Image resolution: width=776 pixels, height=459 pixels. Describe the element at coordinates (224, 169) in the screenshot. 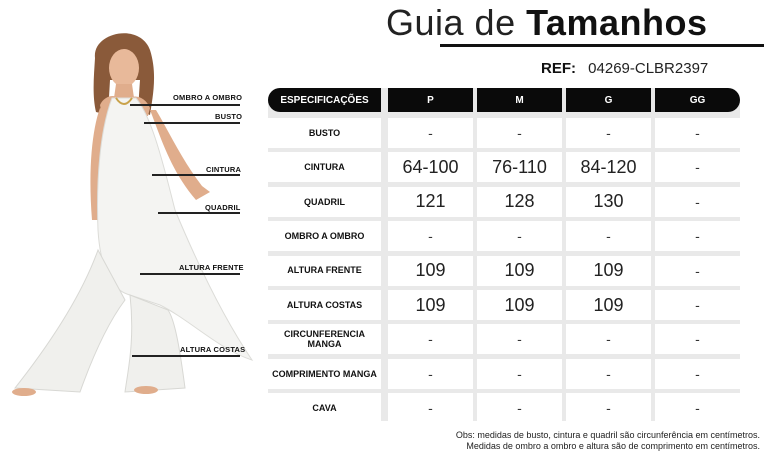

I see `label-cintura: CINTURA` at that location.